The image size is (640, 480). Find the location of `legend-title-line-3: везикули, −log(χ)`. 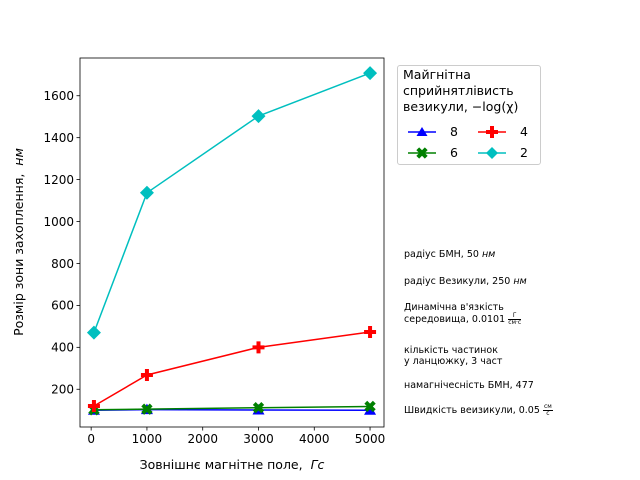

legend-title-line-3: везикули, −log(χ) is located at coordinates (461, 106).